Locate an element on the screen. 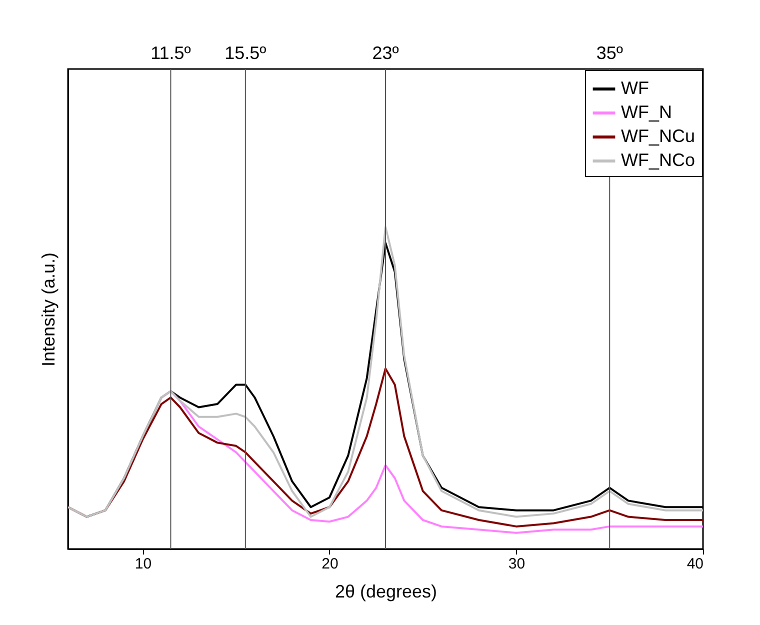 The width and height of the screenshot is (760, 625). legend-label: WF_N is located at coordinates (646, 112).